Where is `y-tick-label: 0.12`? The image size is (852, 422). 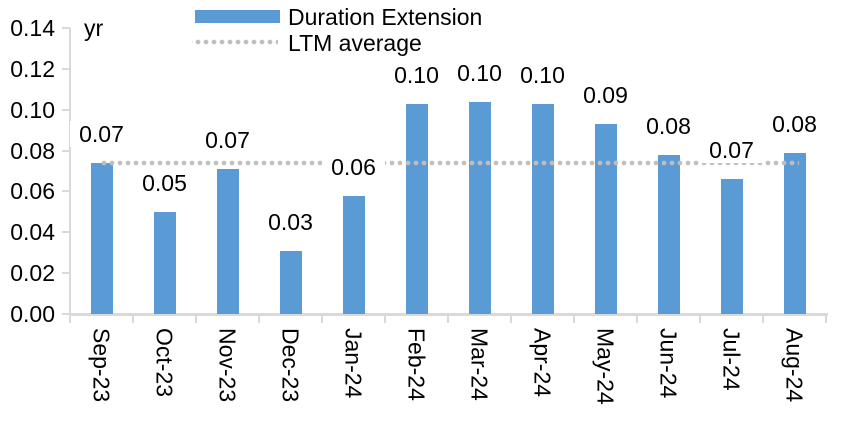
y-tick-label: 0.12 is located at coordinates (32, 68).